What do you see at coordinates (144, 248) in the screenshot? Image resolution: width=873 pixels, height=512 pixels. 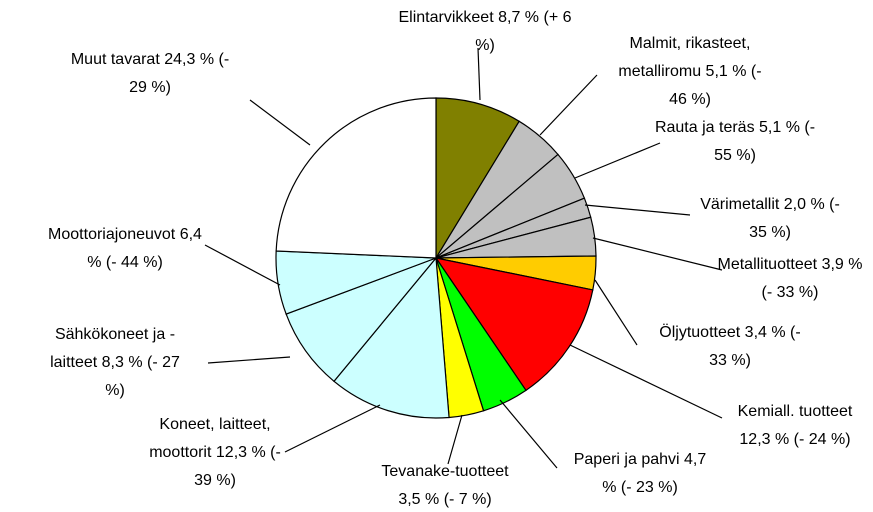 I see `label-value: 6,4 %` at bounding box center [144, 248].